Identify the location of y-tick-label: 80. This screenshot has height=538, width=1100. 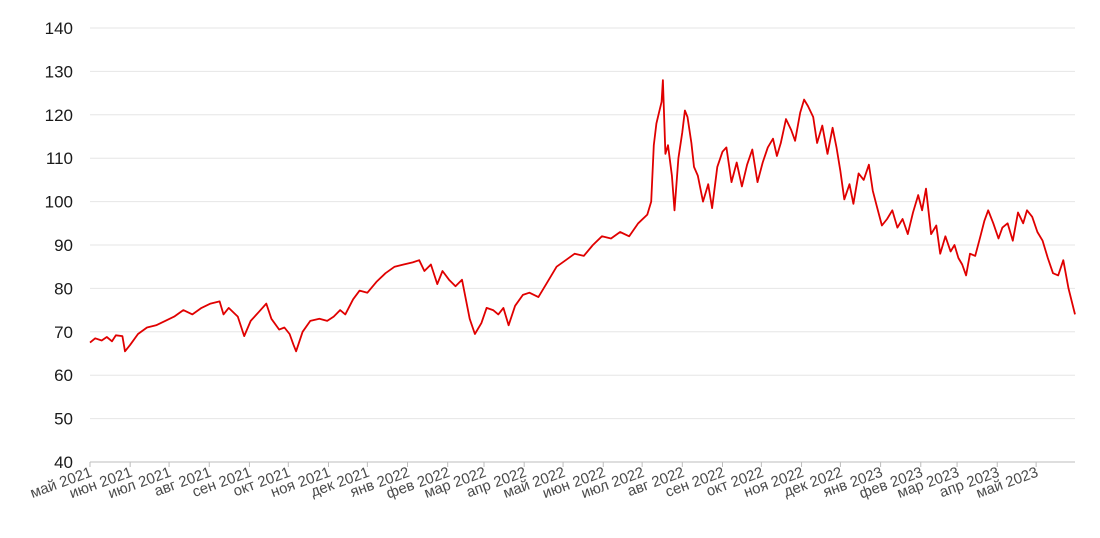
(63, 288).